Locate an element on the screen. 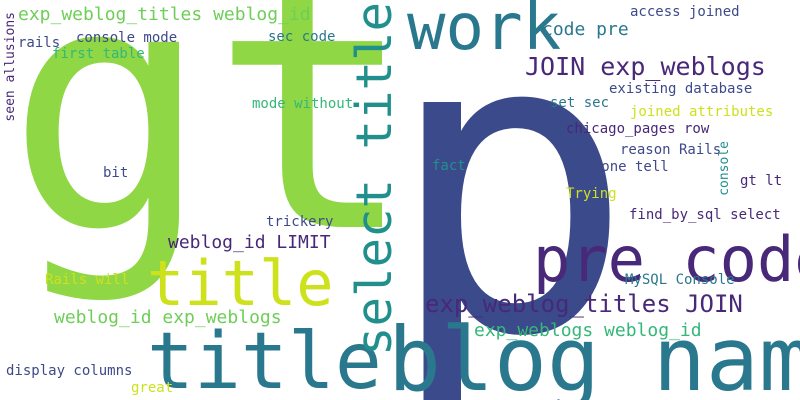 This screenshot has height=400, width=800. word-exp-weblog-titles-join: exp_weblog_titles JOIN is located at coordinates (584, 304).